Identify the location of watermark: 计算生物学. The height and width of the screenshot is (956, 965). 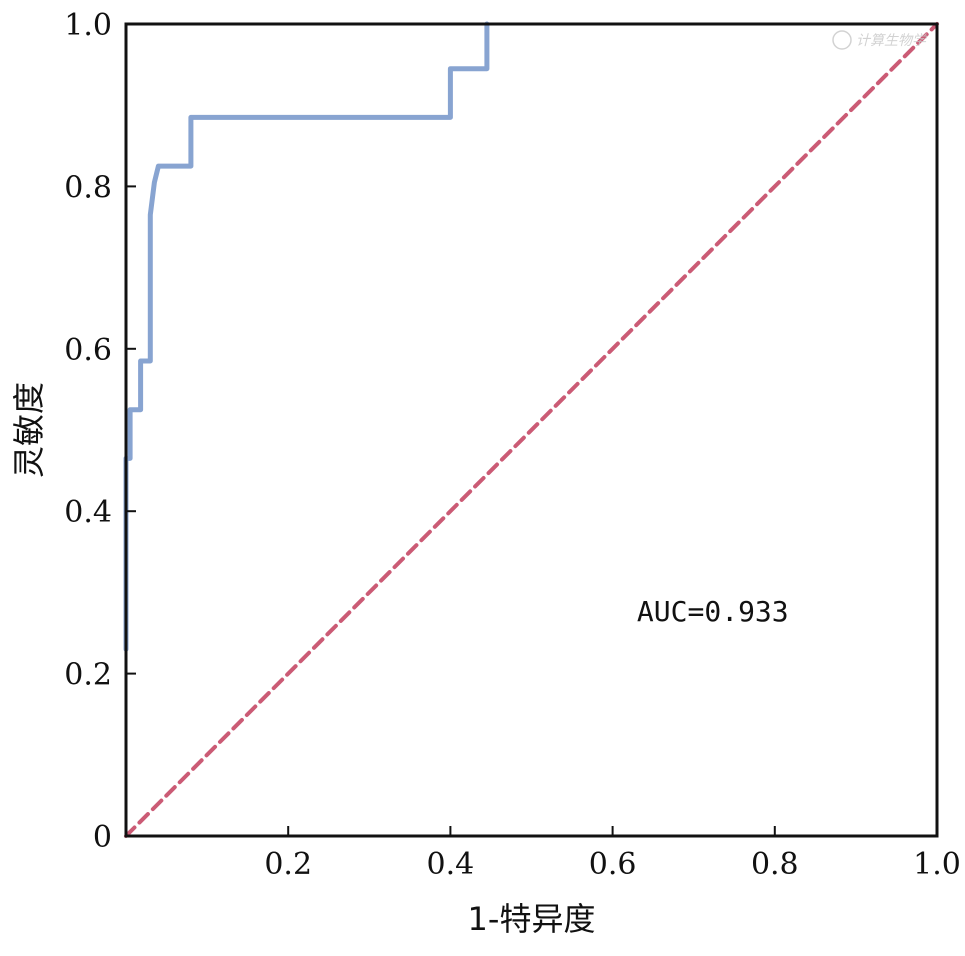
(880, 40).